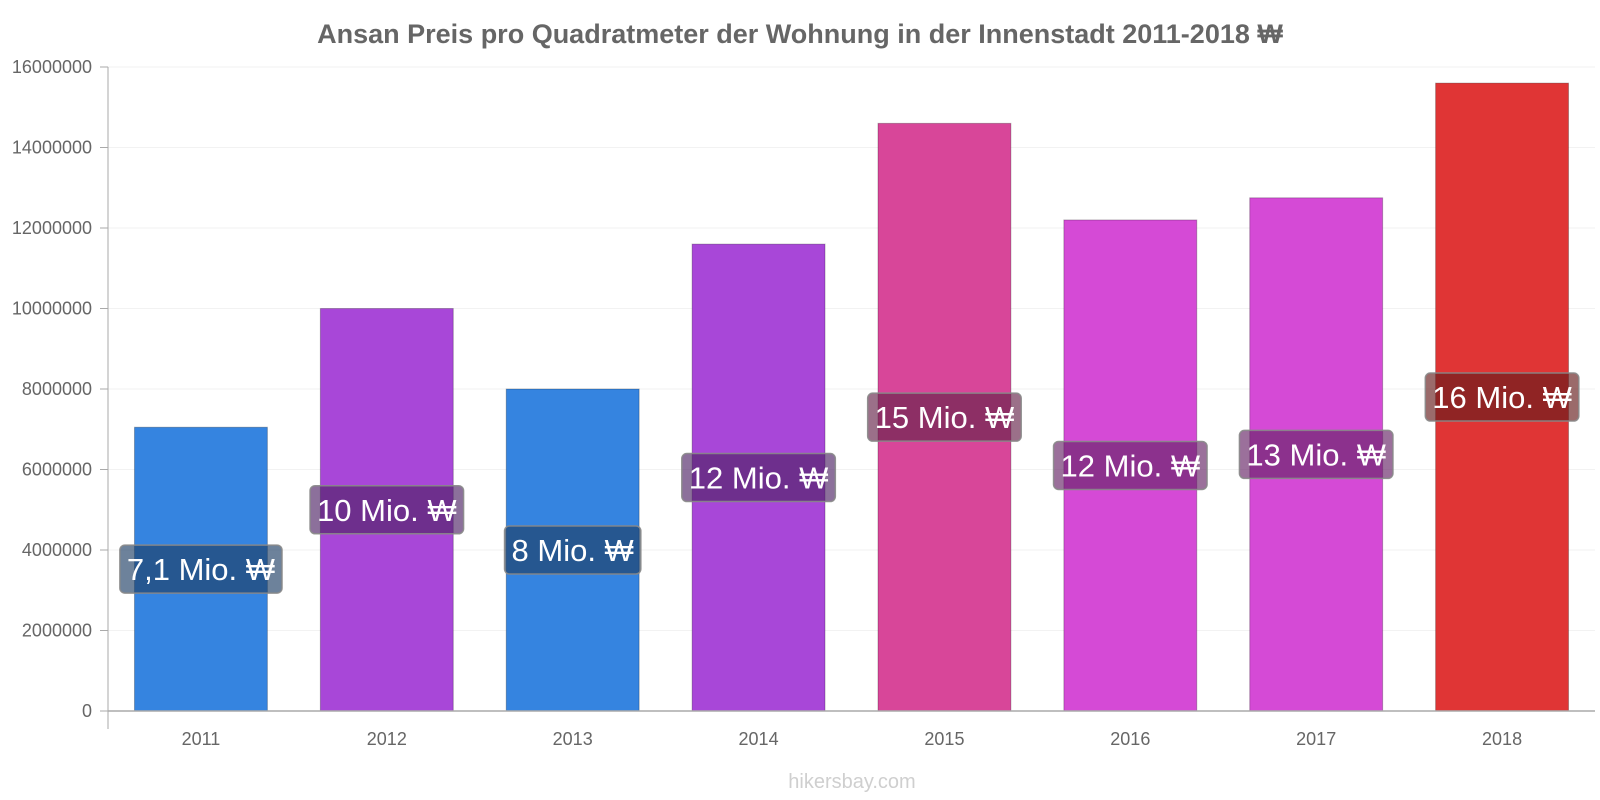  I want to click on y-tick-label: 6000000, so click(57, 470).